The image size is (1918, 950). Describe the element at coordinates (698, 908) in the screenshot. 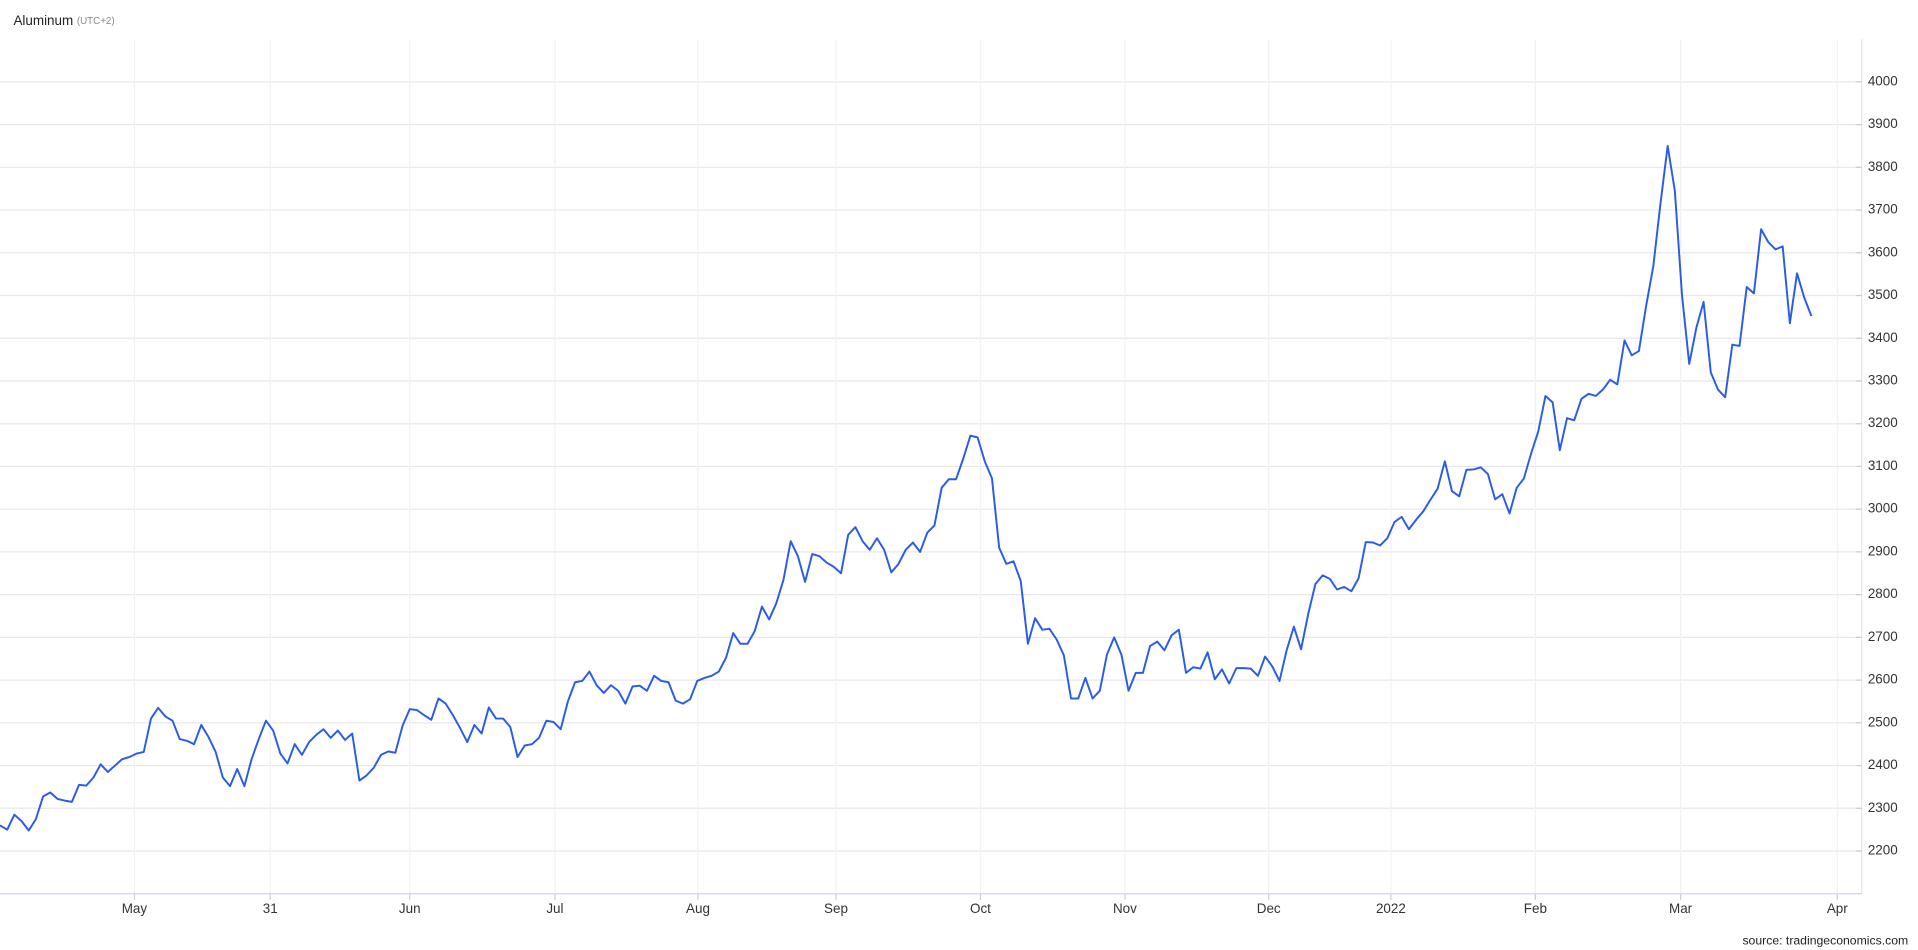

I see `x-tick-label: Aug` at that location.